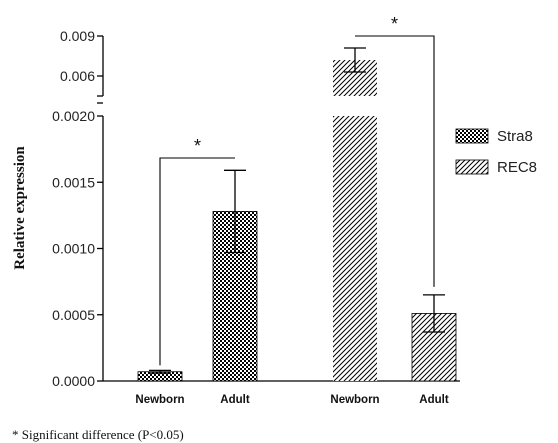  What do you see at coordinates (517, 167) in the screenshot?
I see `legend-label: REC8` at bounding box center [517, 167].